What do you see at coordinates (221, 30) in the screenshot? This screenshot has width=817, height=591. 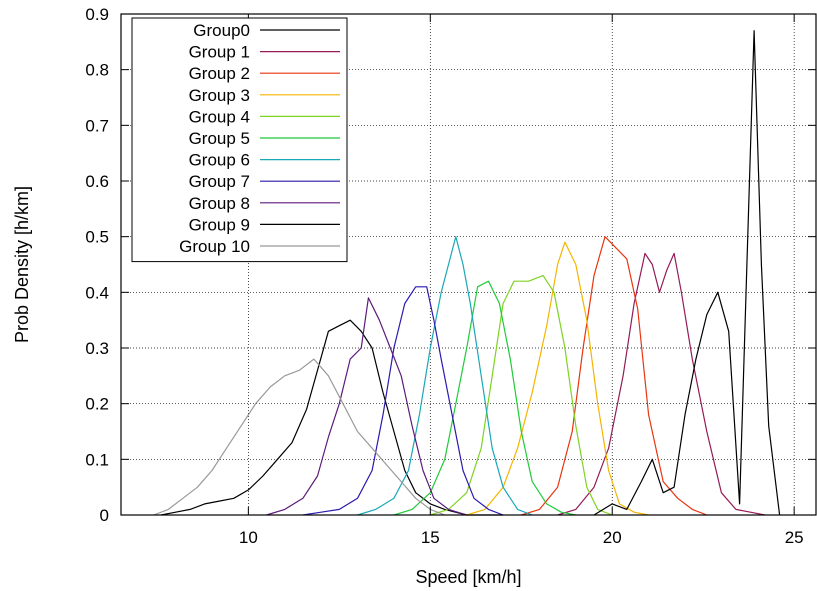 I see `legend-label: Group0` at bounding box center [221, 30].